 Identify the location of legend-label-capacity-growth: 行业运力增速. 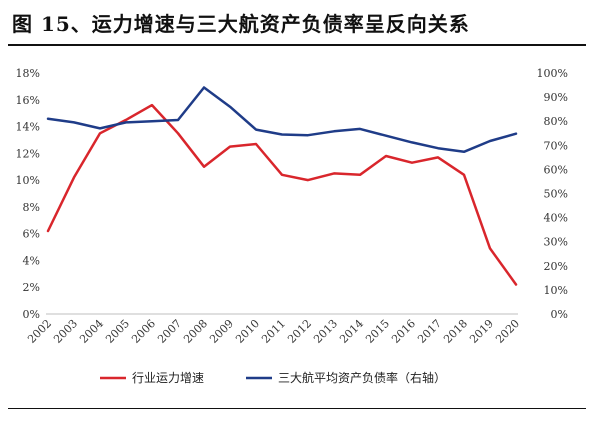
(168, 378).